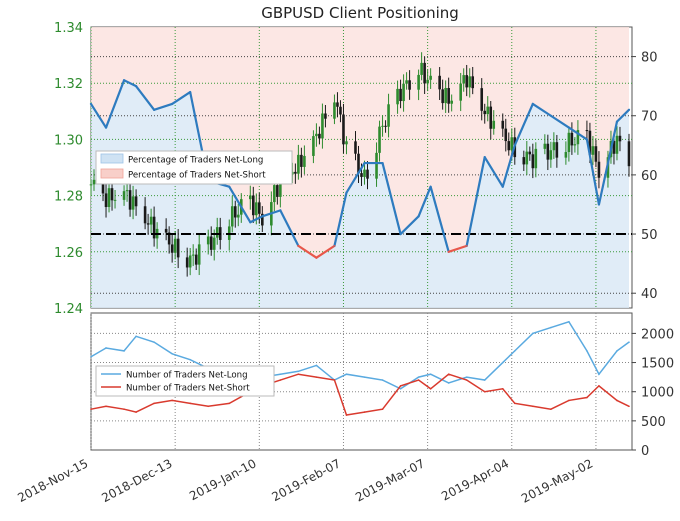 The height and width of the screenshot is (521, 680). I want to click on count-legend-box, so click(185, 381).